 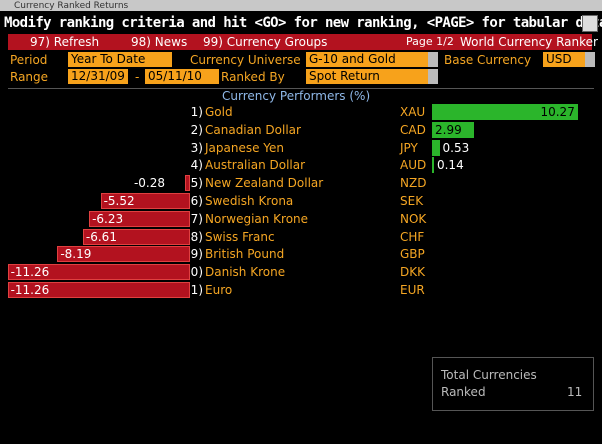 What do you see at coordinates (245, 147) in the screenshot?
I see `currency-name: Japanese Yen` at bounding box center [245, 147].